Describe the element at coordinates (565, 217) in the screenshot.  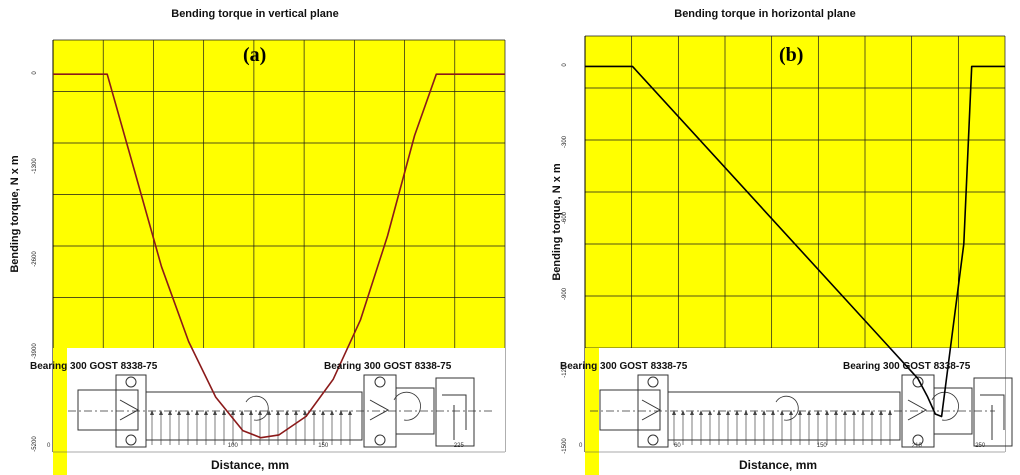
I see `y-tick-label: -600` at that location.